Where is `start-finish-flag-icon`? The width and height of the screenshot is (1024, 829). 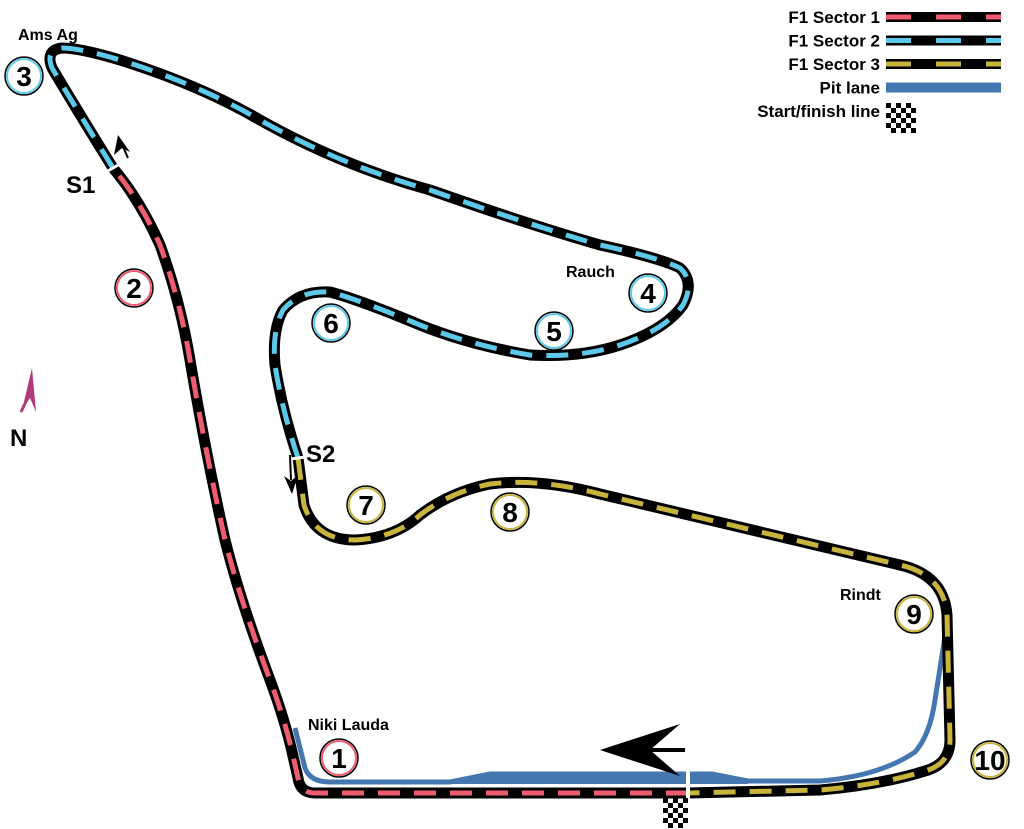 start-finish-flag-icon is located at coordinates (675, 813).